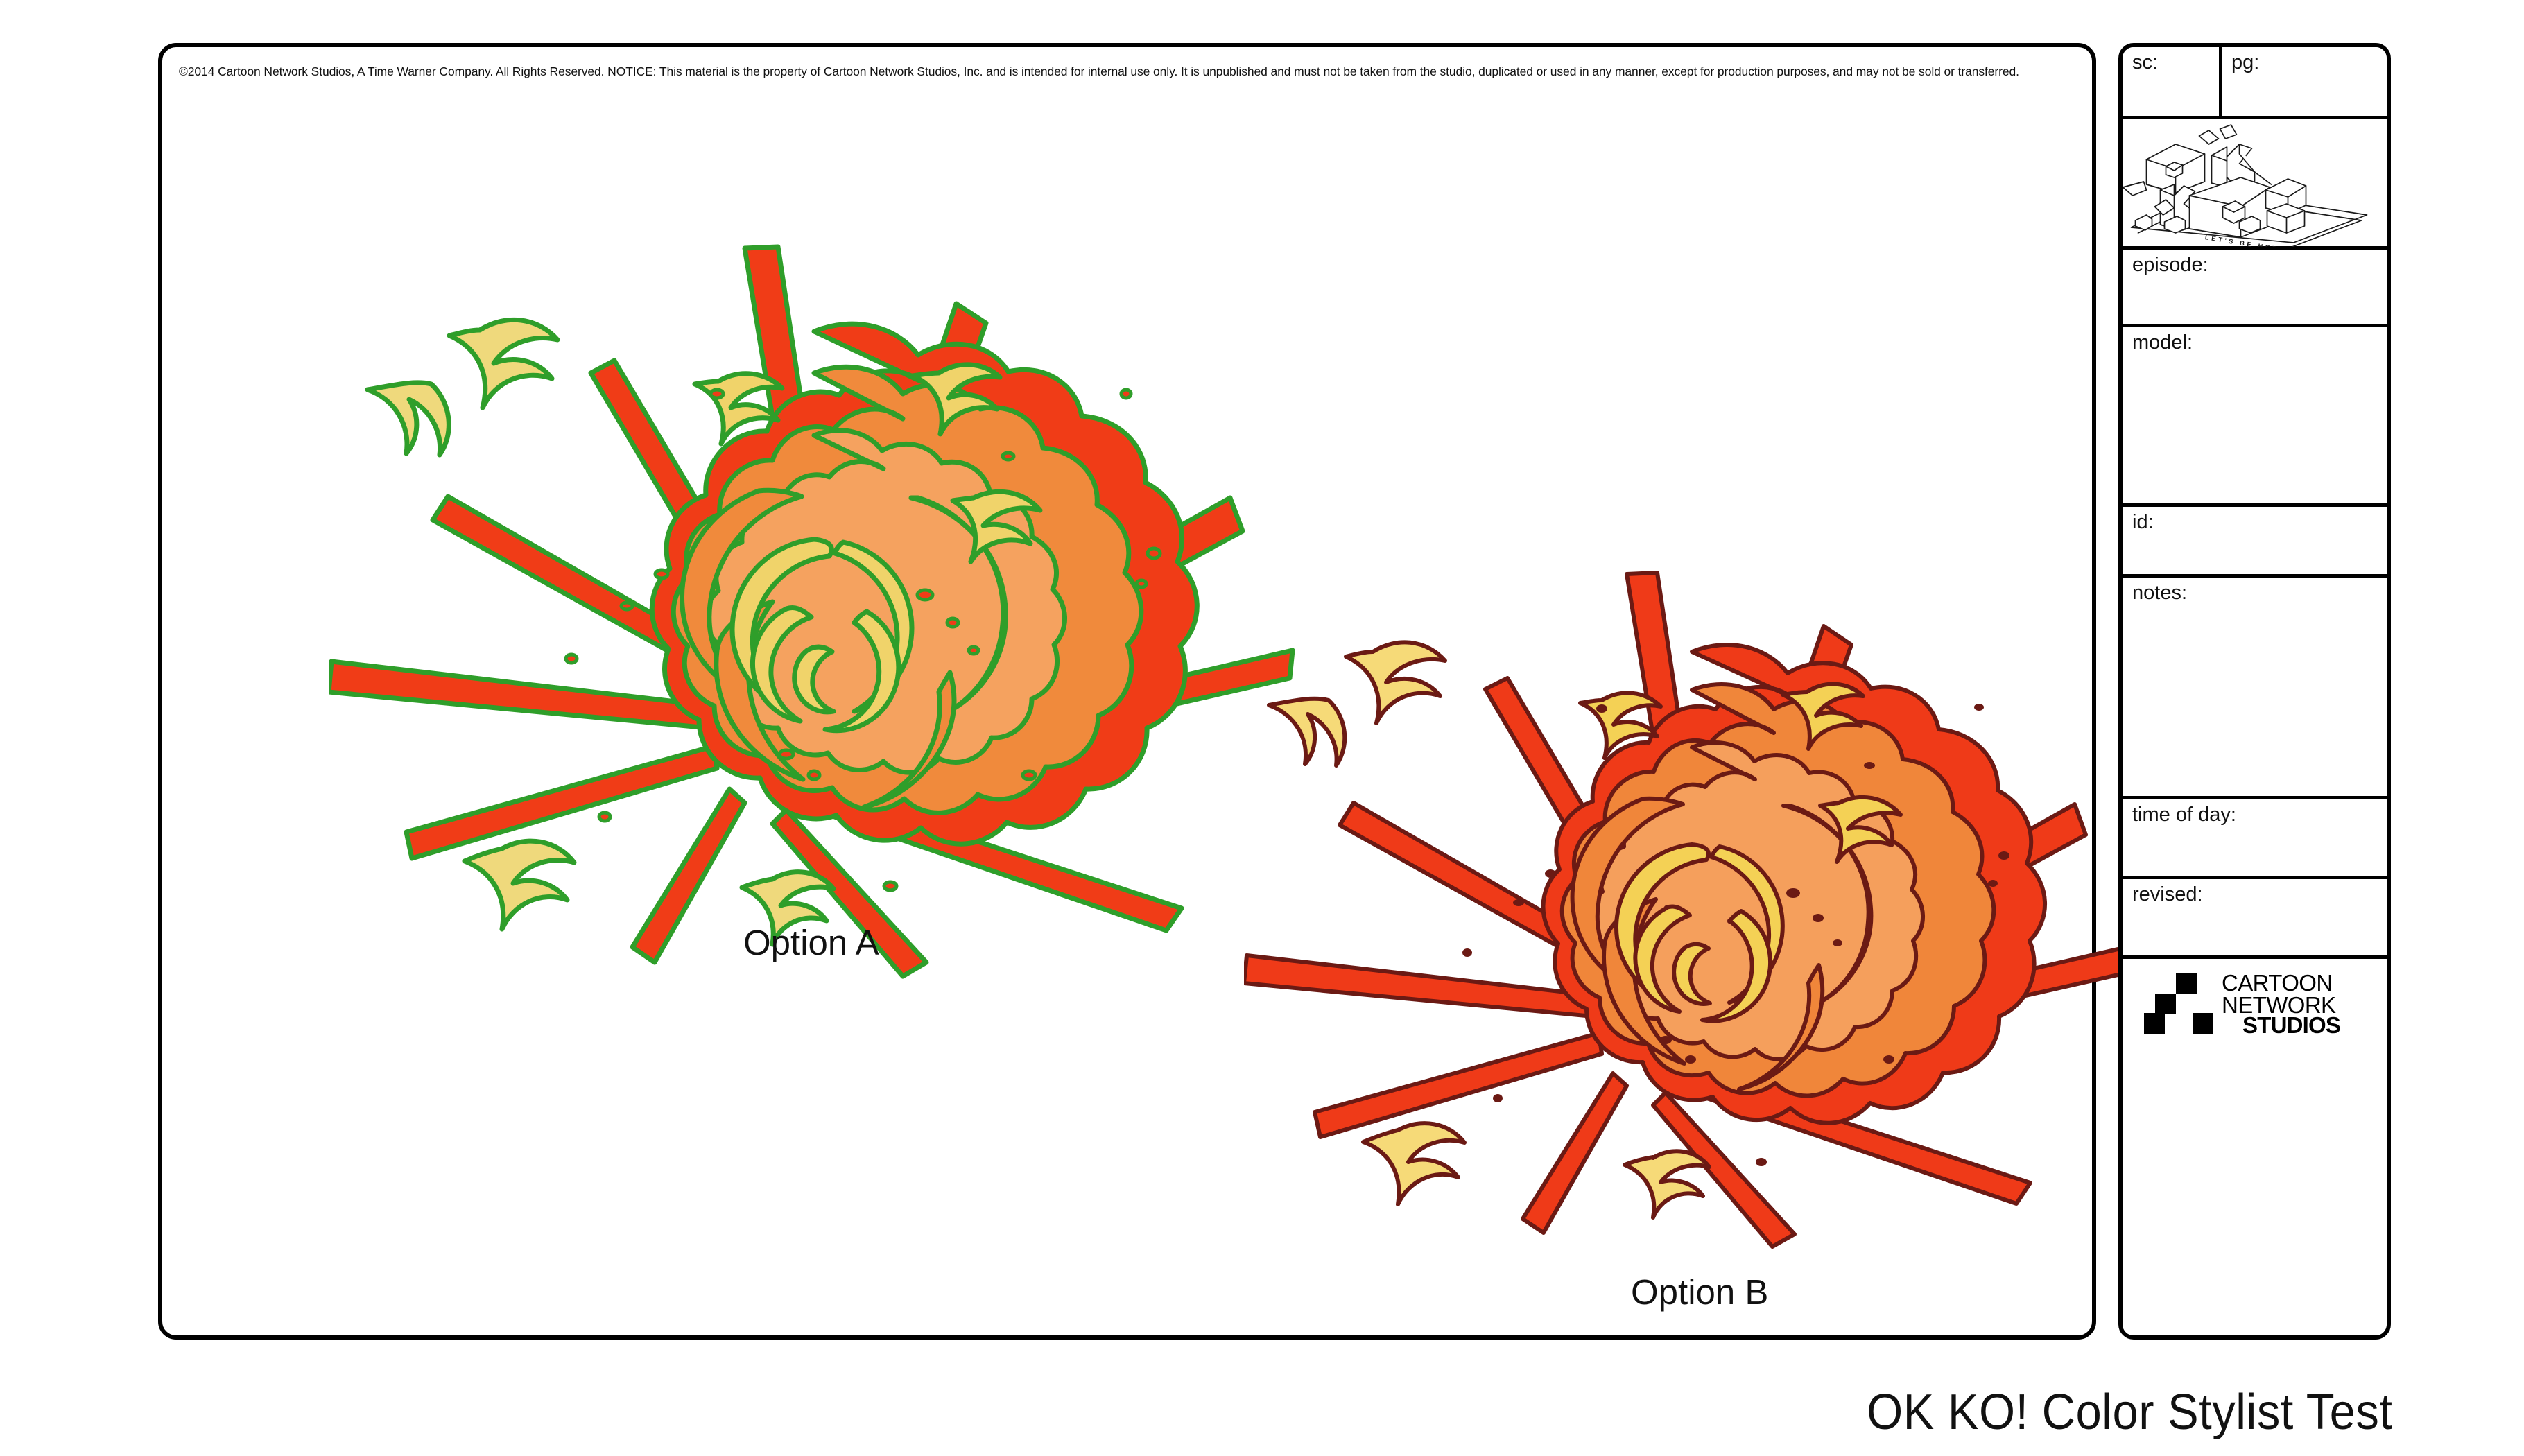 The image size is (2524, 1456). Describe the element at coordinates (2145, 62) in the screenshot. I see `field-sc-label: sc:` at that location.